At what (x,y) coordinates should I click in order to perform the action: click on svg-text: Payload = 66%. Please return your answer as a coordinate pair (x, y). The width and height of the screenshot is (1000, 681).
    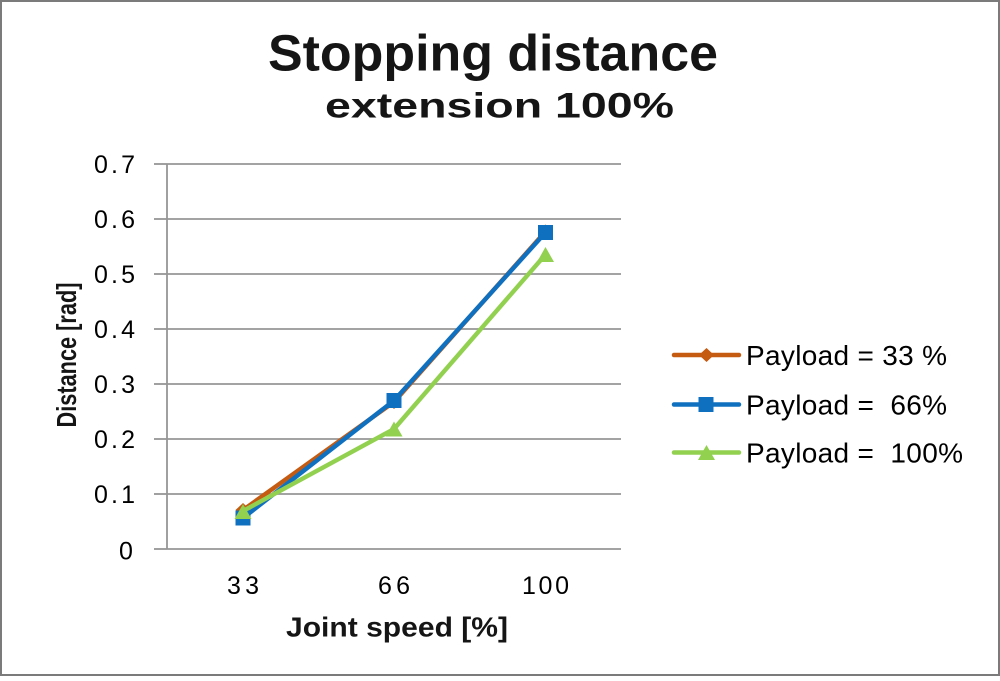
    Looking at the image, I should click on (846, 405).